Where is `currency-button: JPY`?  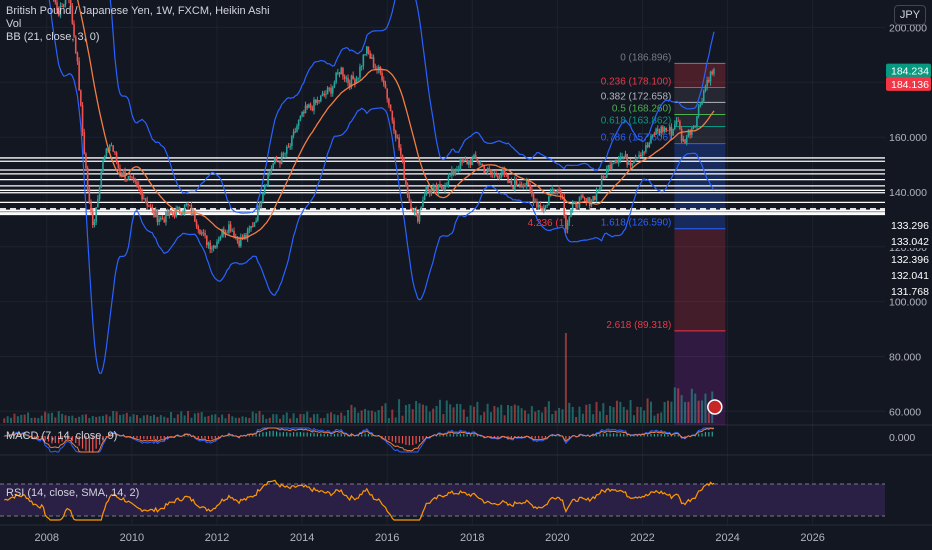 currency-button: JPY is located at coordinates (910, 15).